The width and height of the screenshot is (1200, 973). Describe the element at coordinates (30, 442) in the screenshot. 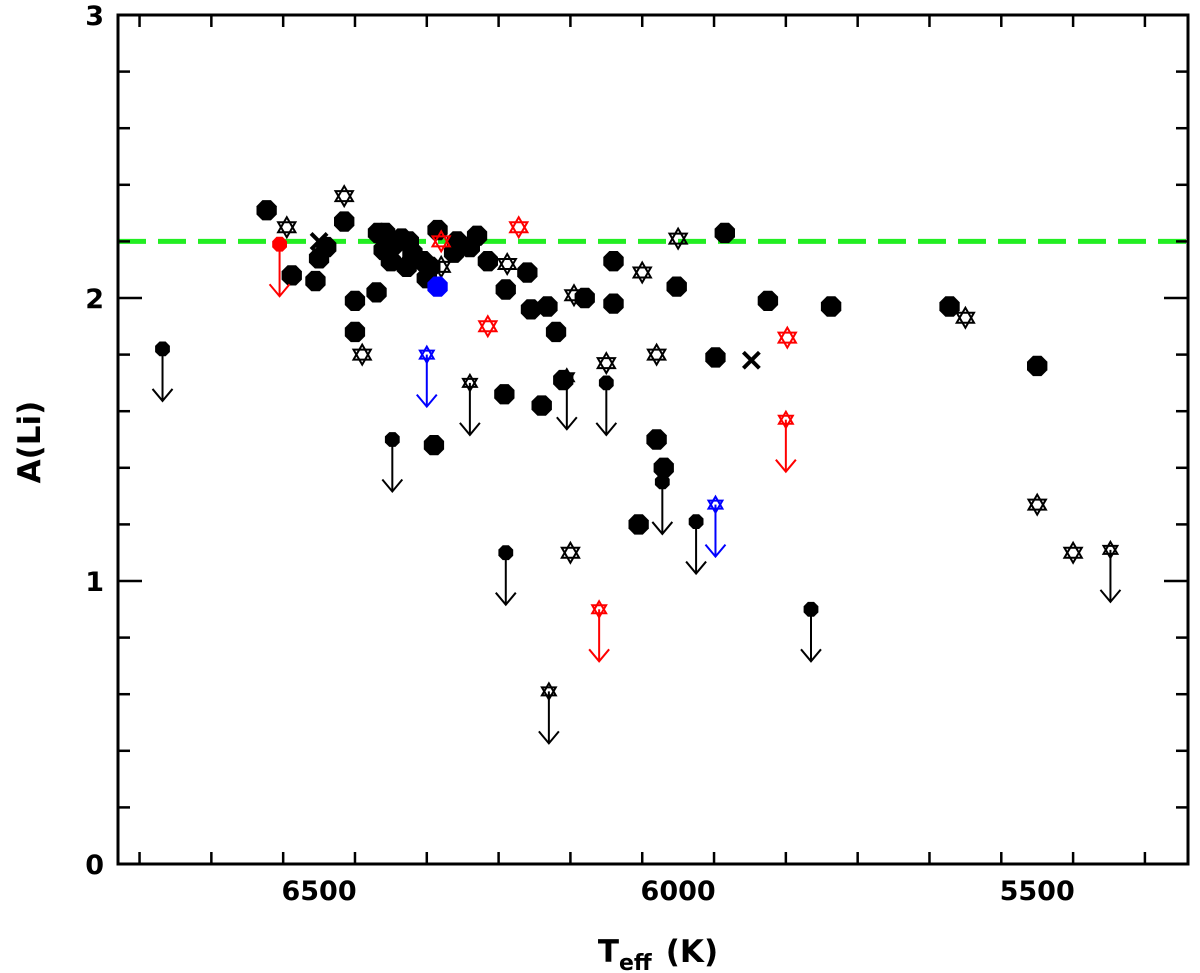

I see `y-axis-title: A(Li)` at that location.